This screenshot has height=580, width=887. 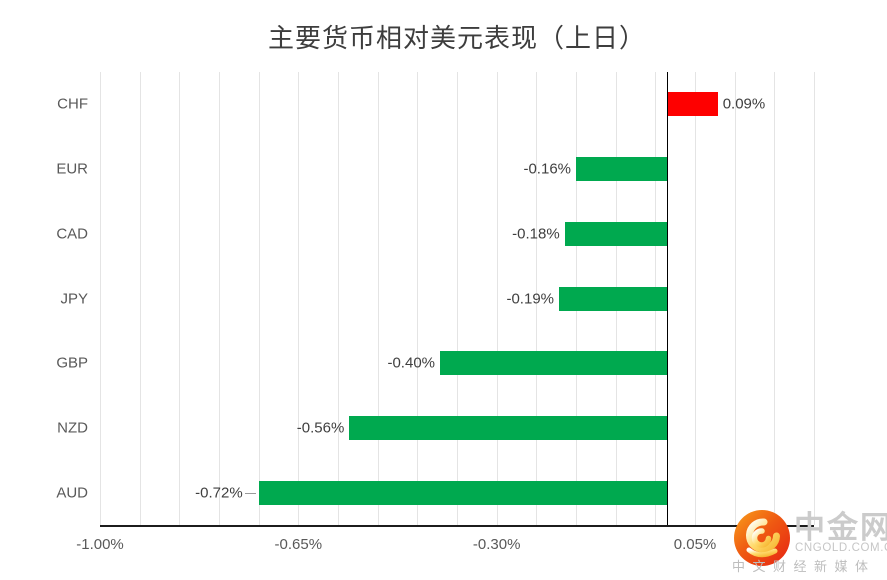 I want to click on category-label-nzd: NZD, so click(x=72, y=428).